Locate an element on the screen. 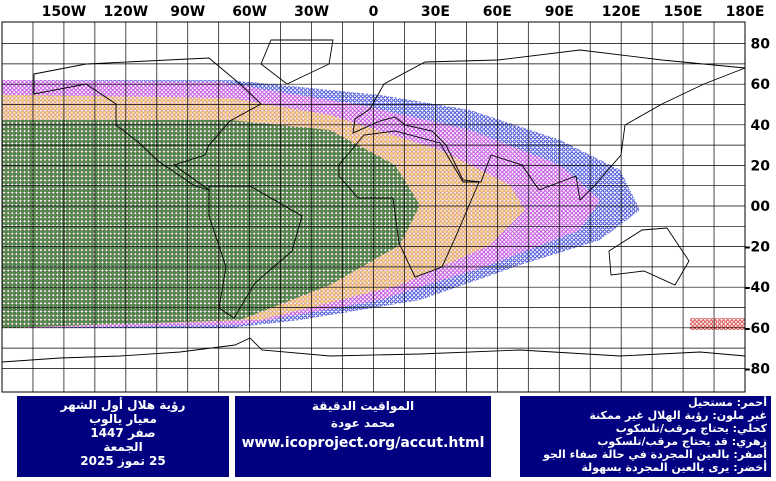  criterion: معيار يالوب is located at coordinates (123, 419).